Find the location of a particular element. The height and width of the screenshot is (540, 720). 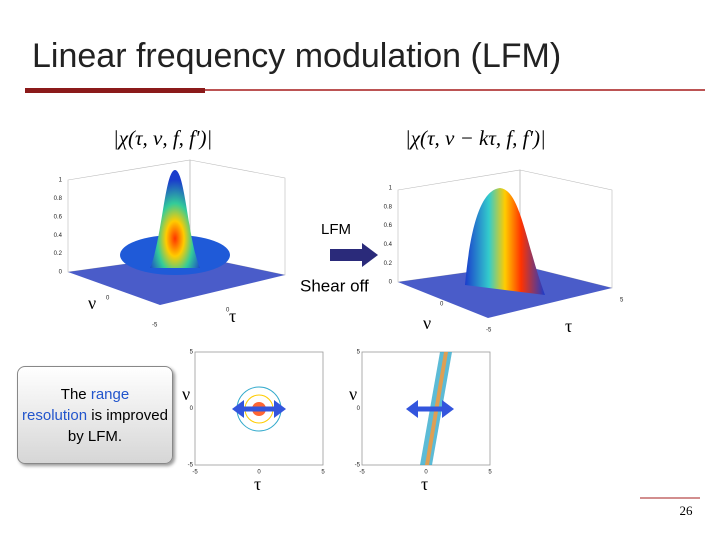

formula: |χ(τ, ν − kτ, f, f')| is located at coordinates (475, 138).